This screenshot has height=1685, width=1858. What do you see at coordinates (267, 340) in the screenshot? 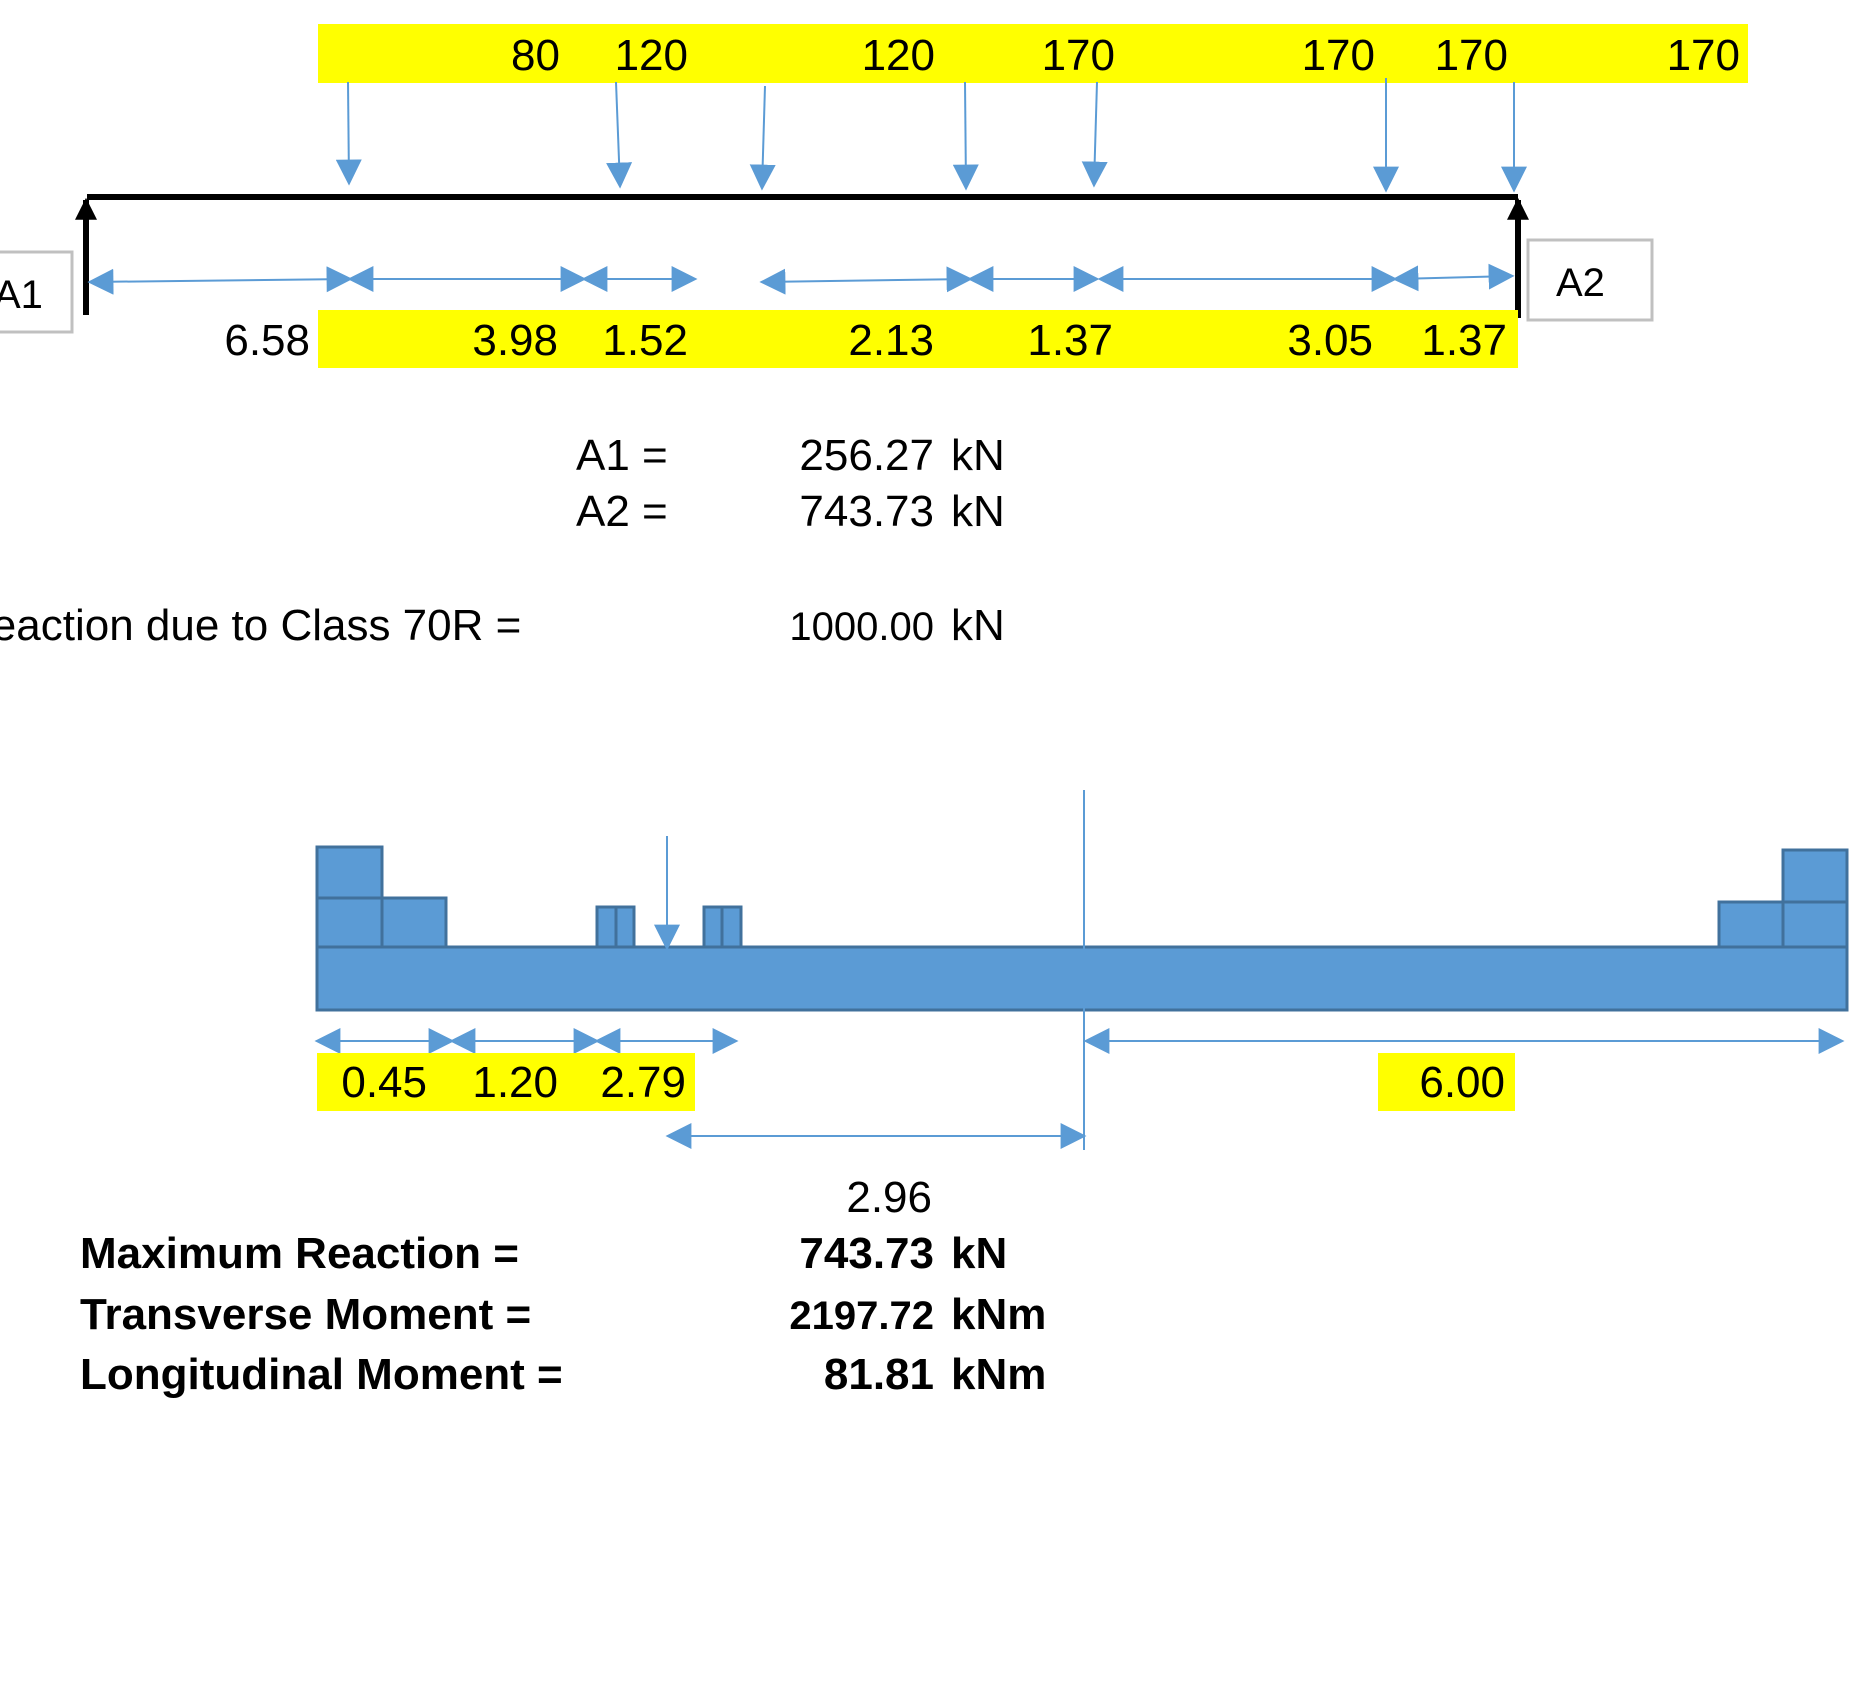
I see `span-value: 6.58` at bounding box center [267, 340].